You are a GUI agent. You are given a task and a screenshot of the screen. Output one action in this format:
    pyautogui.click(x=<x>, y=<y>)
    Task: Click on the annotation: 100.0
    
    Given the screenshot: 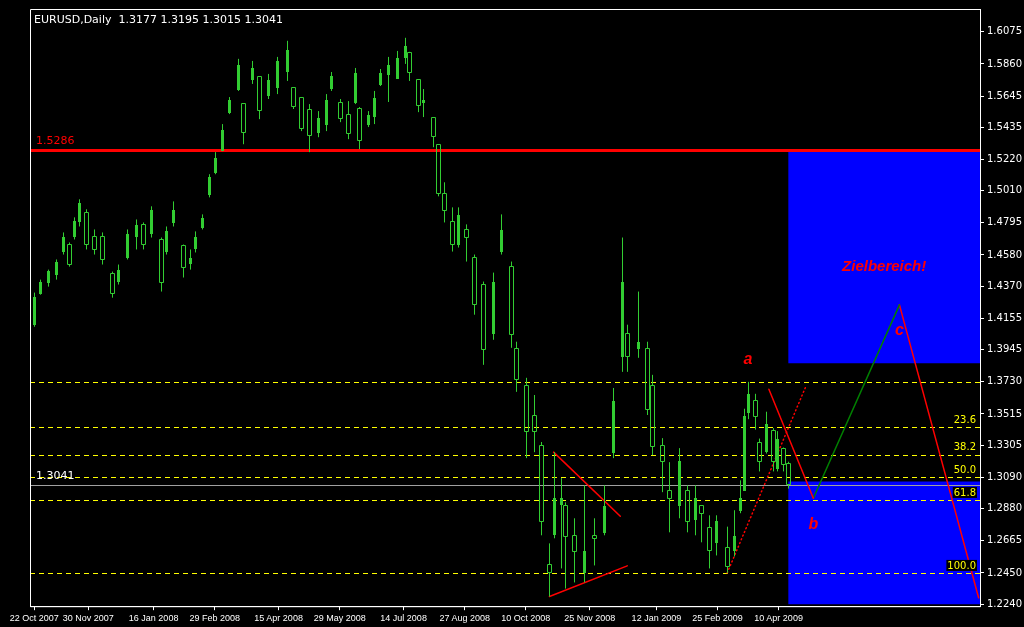 What is the action you would take?
    pyautogui.click(x=961, y=565)
    